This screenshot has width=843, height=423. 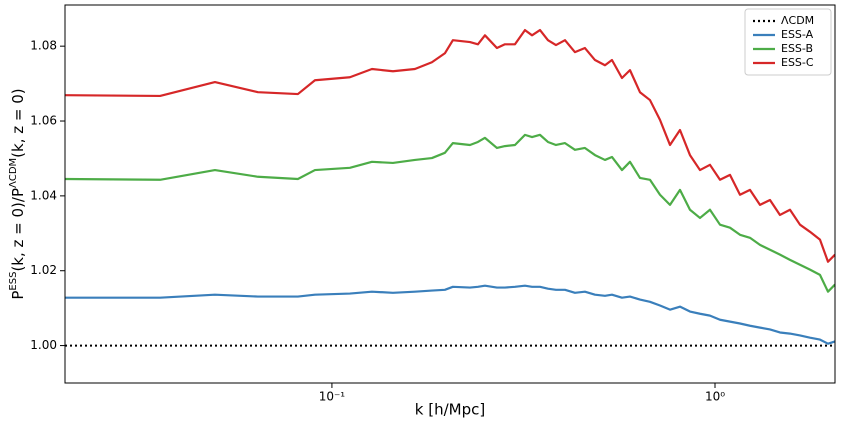 What do you see at coordinates (43, 270) in the screenshot?
I see `y-tick-label: 1.02` at bounding box center [43, 270].